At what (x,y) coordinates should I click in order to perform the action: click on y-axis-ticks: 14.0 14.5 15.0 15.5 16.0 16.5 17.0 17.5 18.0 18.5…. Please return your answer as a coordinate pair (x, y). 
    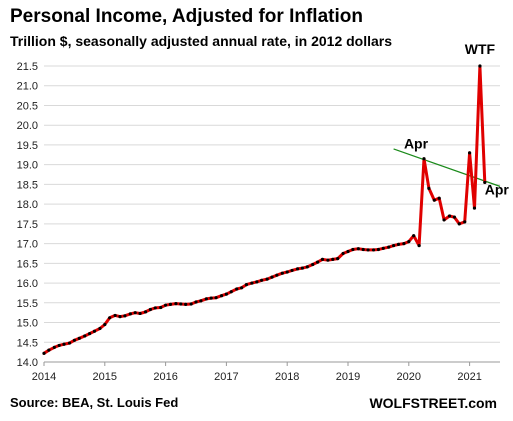
    Looking at the image, I should click on (27, 215).